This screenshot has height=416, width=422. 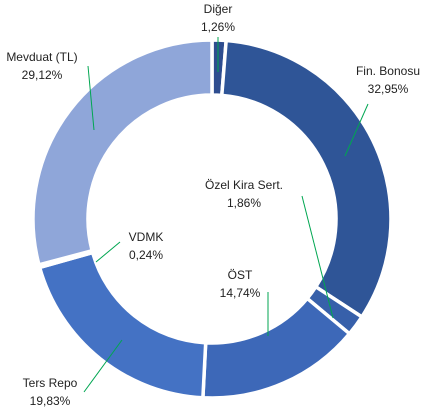 What do you see at coordinates (388, 71) in the screenshot?
I see `slice-label: Fin. Bonosu` at bounding box center [388, 71].